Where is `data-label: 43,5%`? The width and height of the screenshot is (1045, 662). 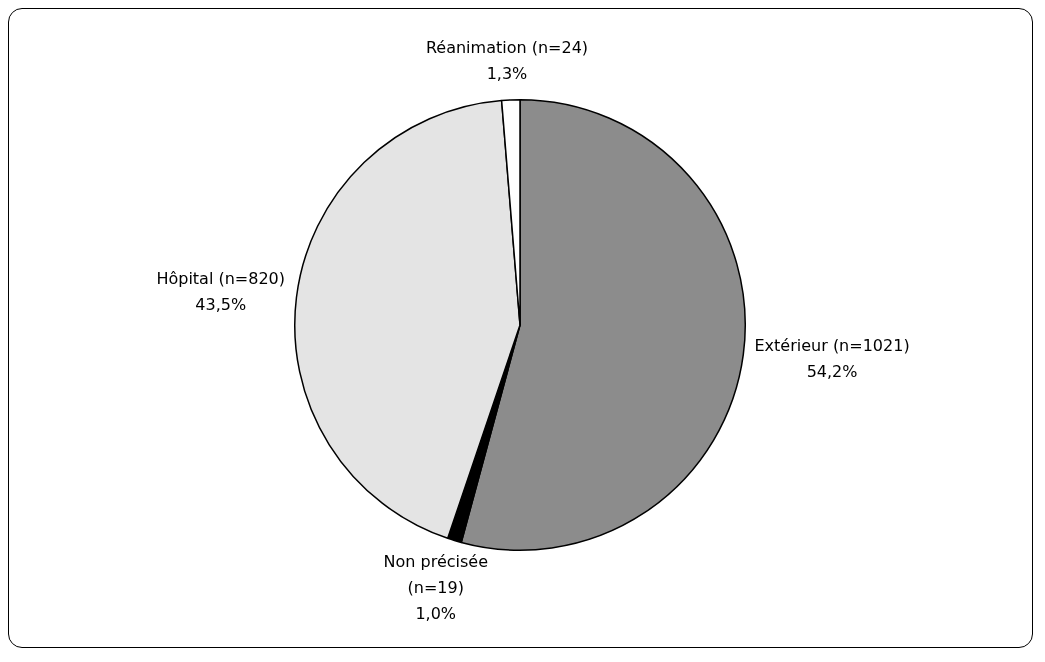 data-label: 43,5% is located at coordinates (221, 304).